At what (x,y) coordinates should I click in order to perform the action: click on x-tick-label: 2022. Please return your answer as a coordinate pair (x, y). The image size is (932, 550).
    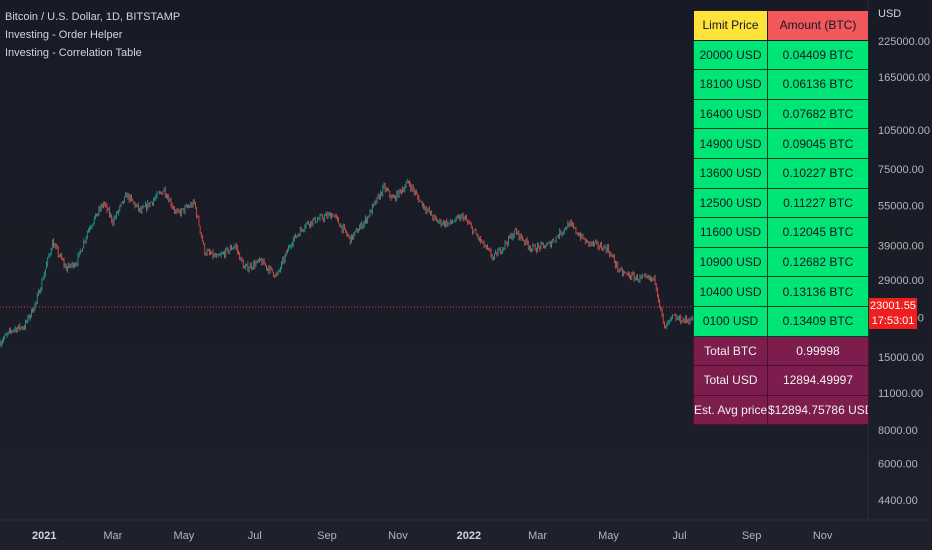
    Looking at the image, I should click on (469, 536).